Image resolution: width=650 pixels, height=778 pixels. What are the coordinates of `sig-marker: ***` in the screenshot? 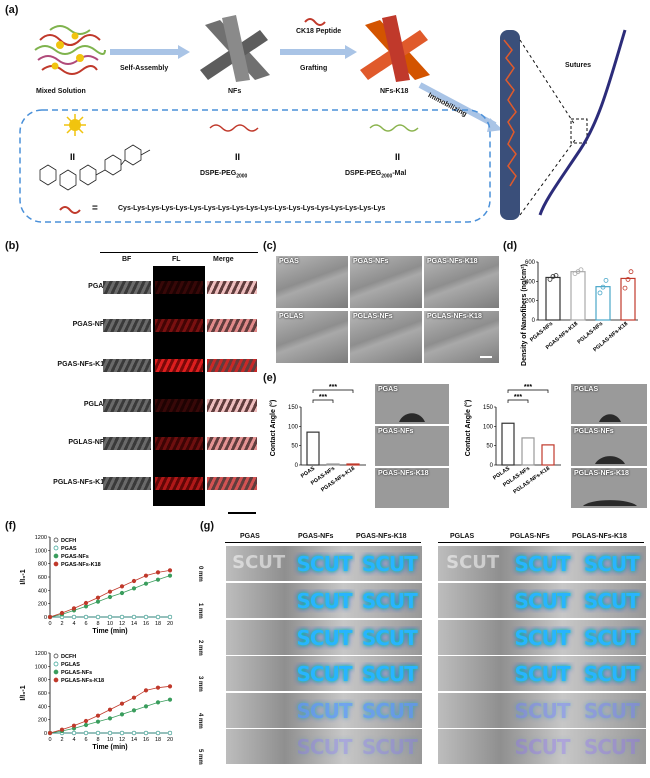 It's located at (333, 387).